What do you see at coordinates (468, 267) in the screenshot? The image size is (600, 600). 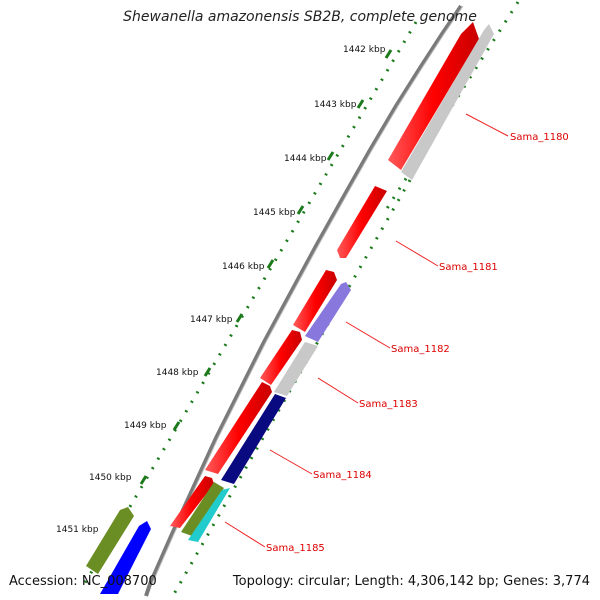 I see `gene-label-sama-1181: Sama_1181` at bounding box center [468, 267].